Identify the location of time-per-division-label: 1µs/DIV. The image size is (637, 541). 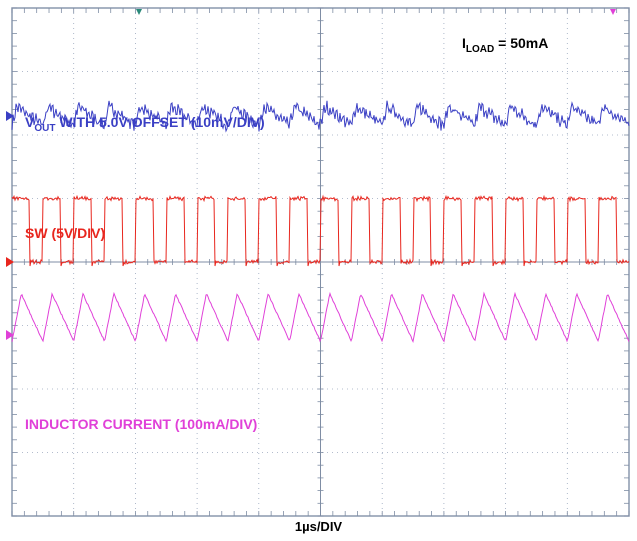
(318, 526).